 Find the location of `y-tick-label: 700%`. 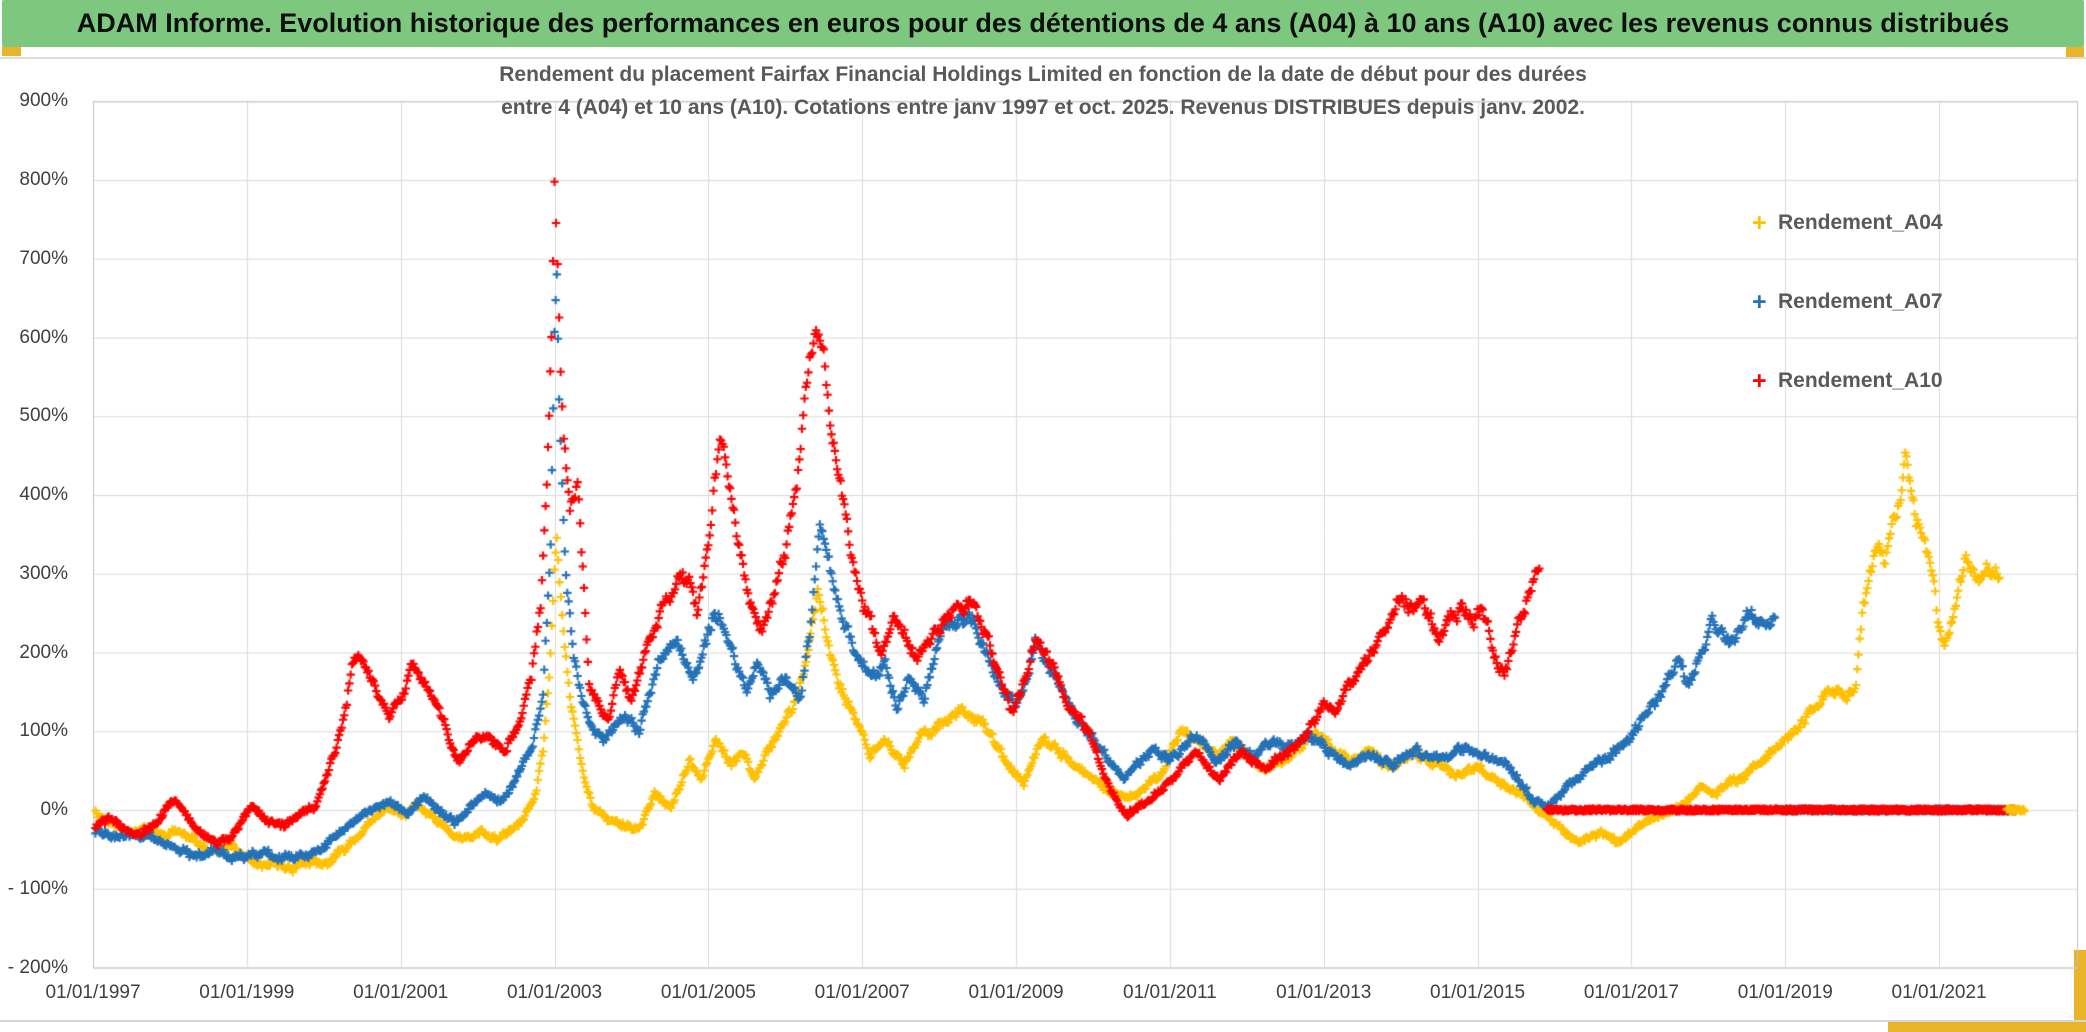

y-tick-label: 700% is located at coordinates (43, 258).